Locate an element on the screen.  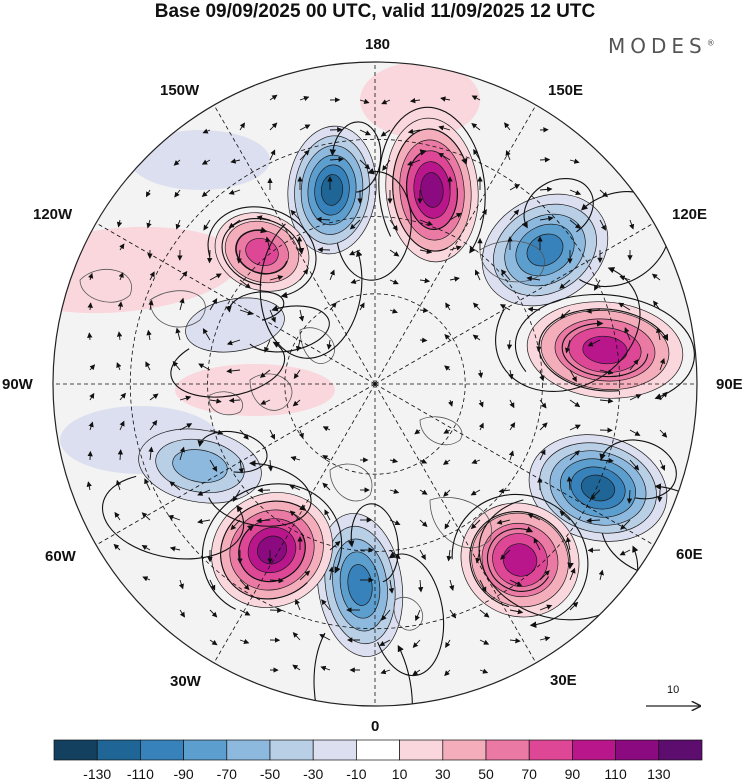
meridian-line is located at coordinates (294, 244).